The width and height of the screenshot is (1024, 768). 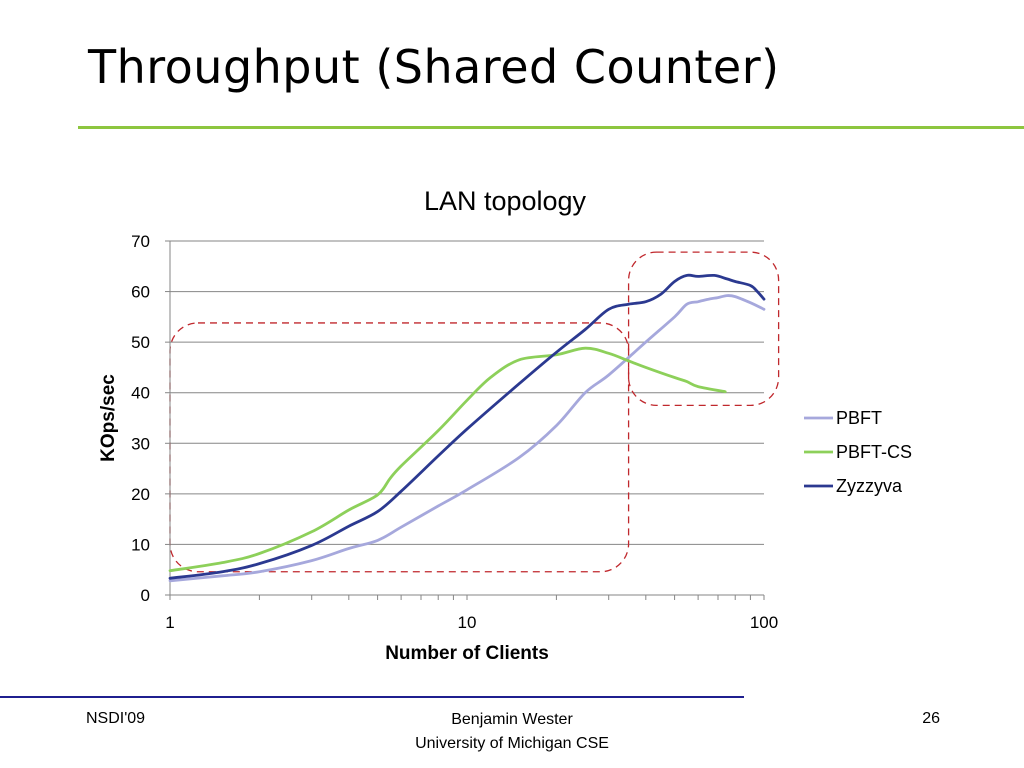 What do you see at coordinates (140, 342) in the screenshot?
I see `y-tick-label-50: 50` at bounding box center [140, 342].